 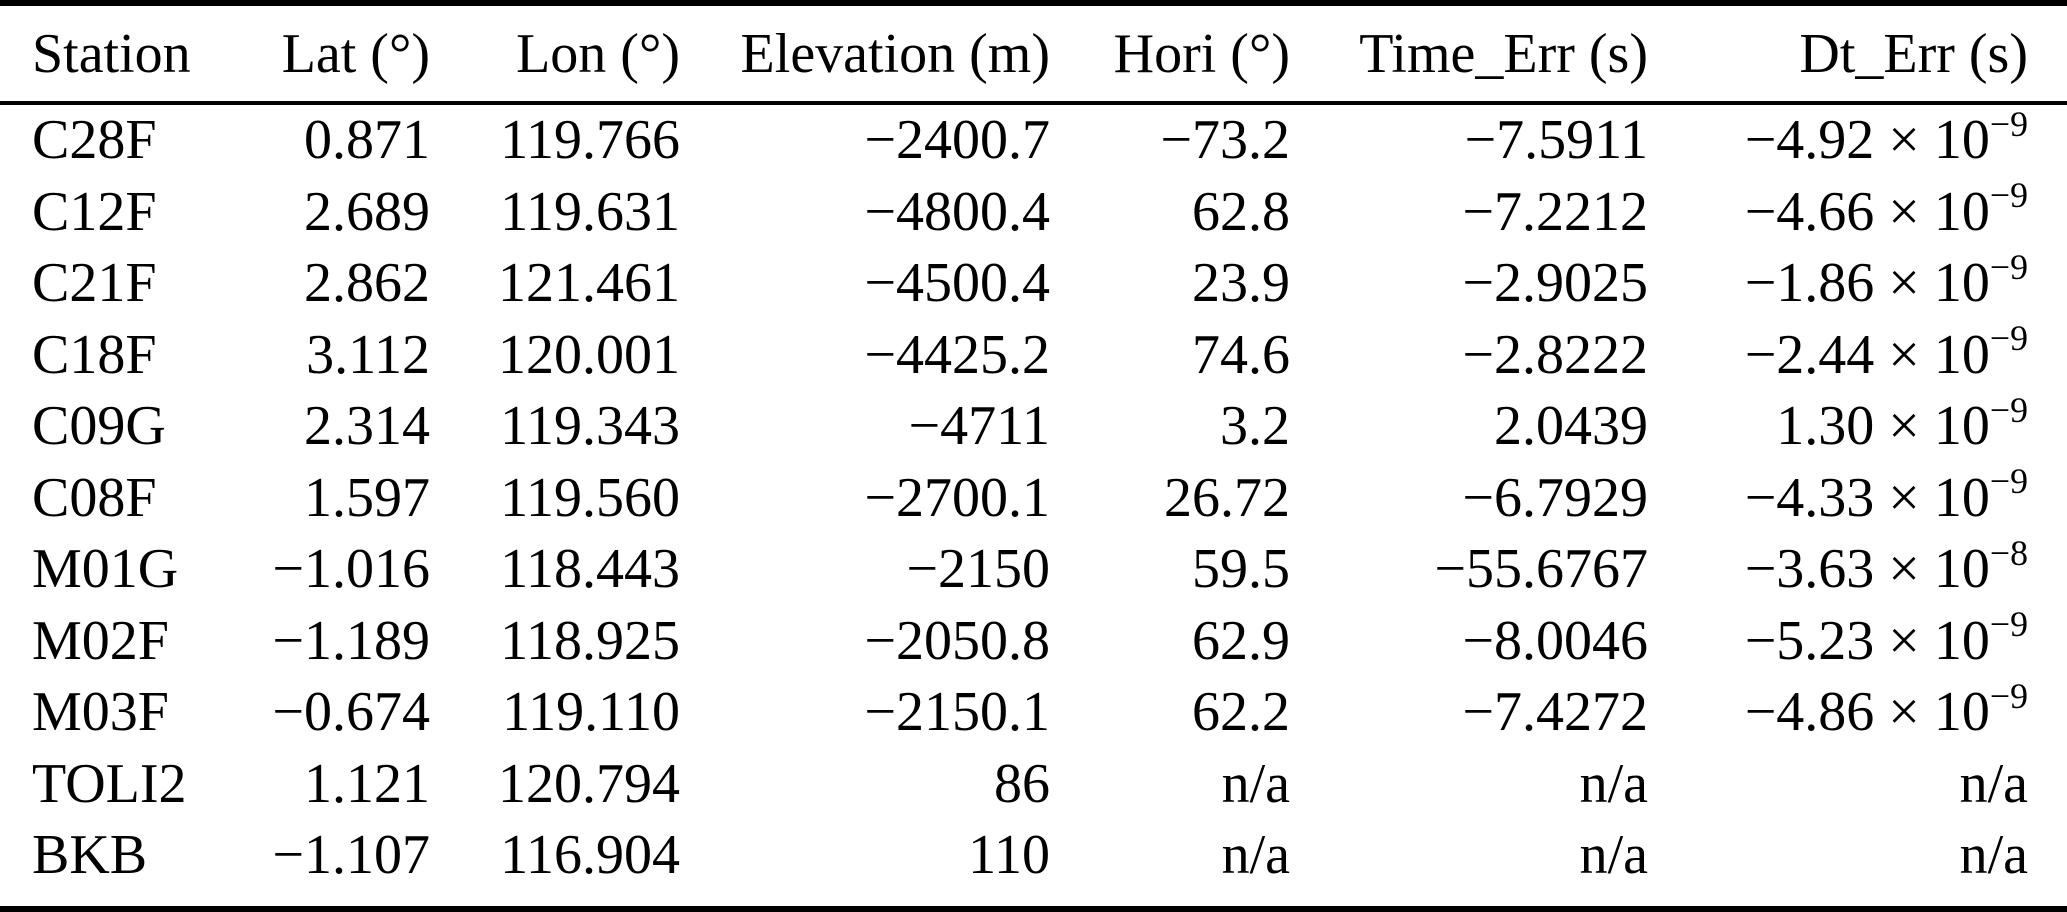 What do you see at coordinates (590, 140) in the screenshot?
I see `cell-lon: 119.766` at bounding box center [590, 140].